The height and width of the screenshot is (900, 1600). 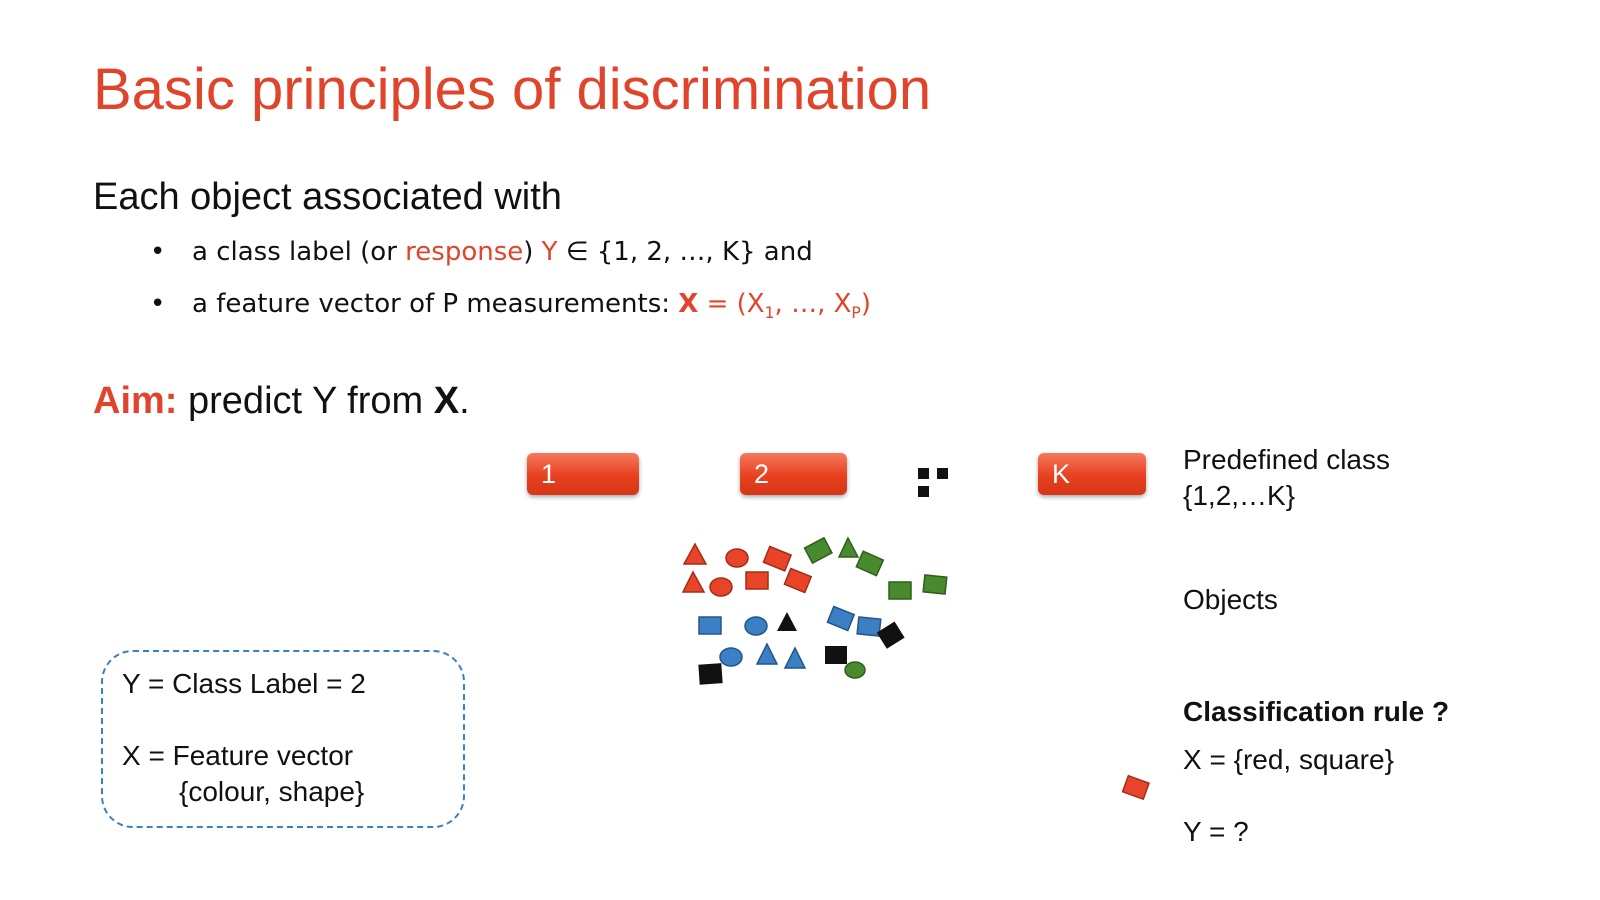 What do you see at coordinates (272, 791) in the screenshot?
I see `feature-vector-components: {colour, shape}` at bounding box center [272, 791].